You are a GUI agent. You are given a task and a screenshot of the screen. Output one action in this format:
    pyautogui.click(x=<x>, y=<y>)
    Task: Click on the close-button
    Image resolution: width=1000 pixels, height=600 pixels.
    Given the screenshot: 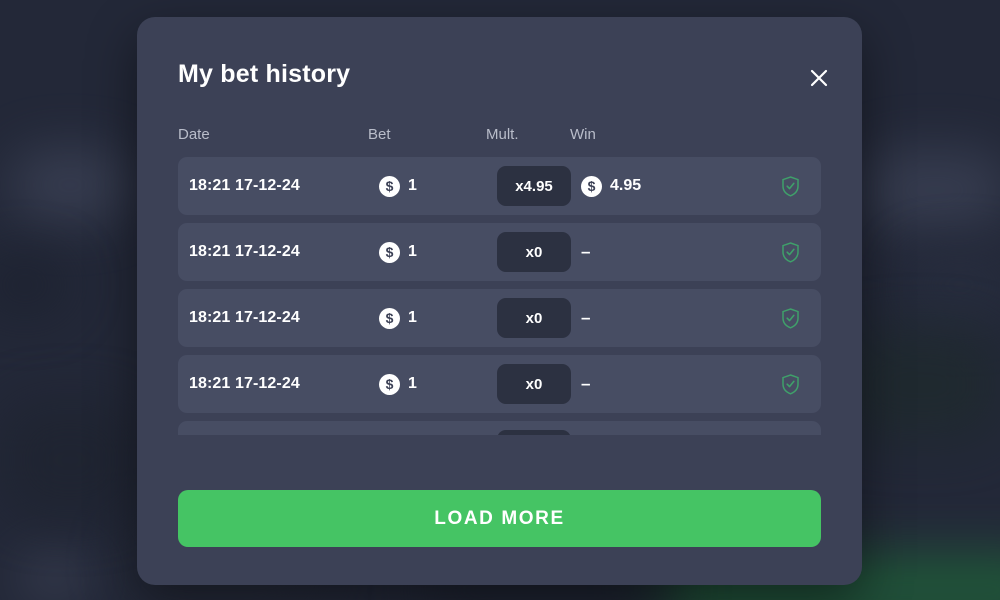 What is the action you would take?
    pyautogui.click(x=819, y=78)
    